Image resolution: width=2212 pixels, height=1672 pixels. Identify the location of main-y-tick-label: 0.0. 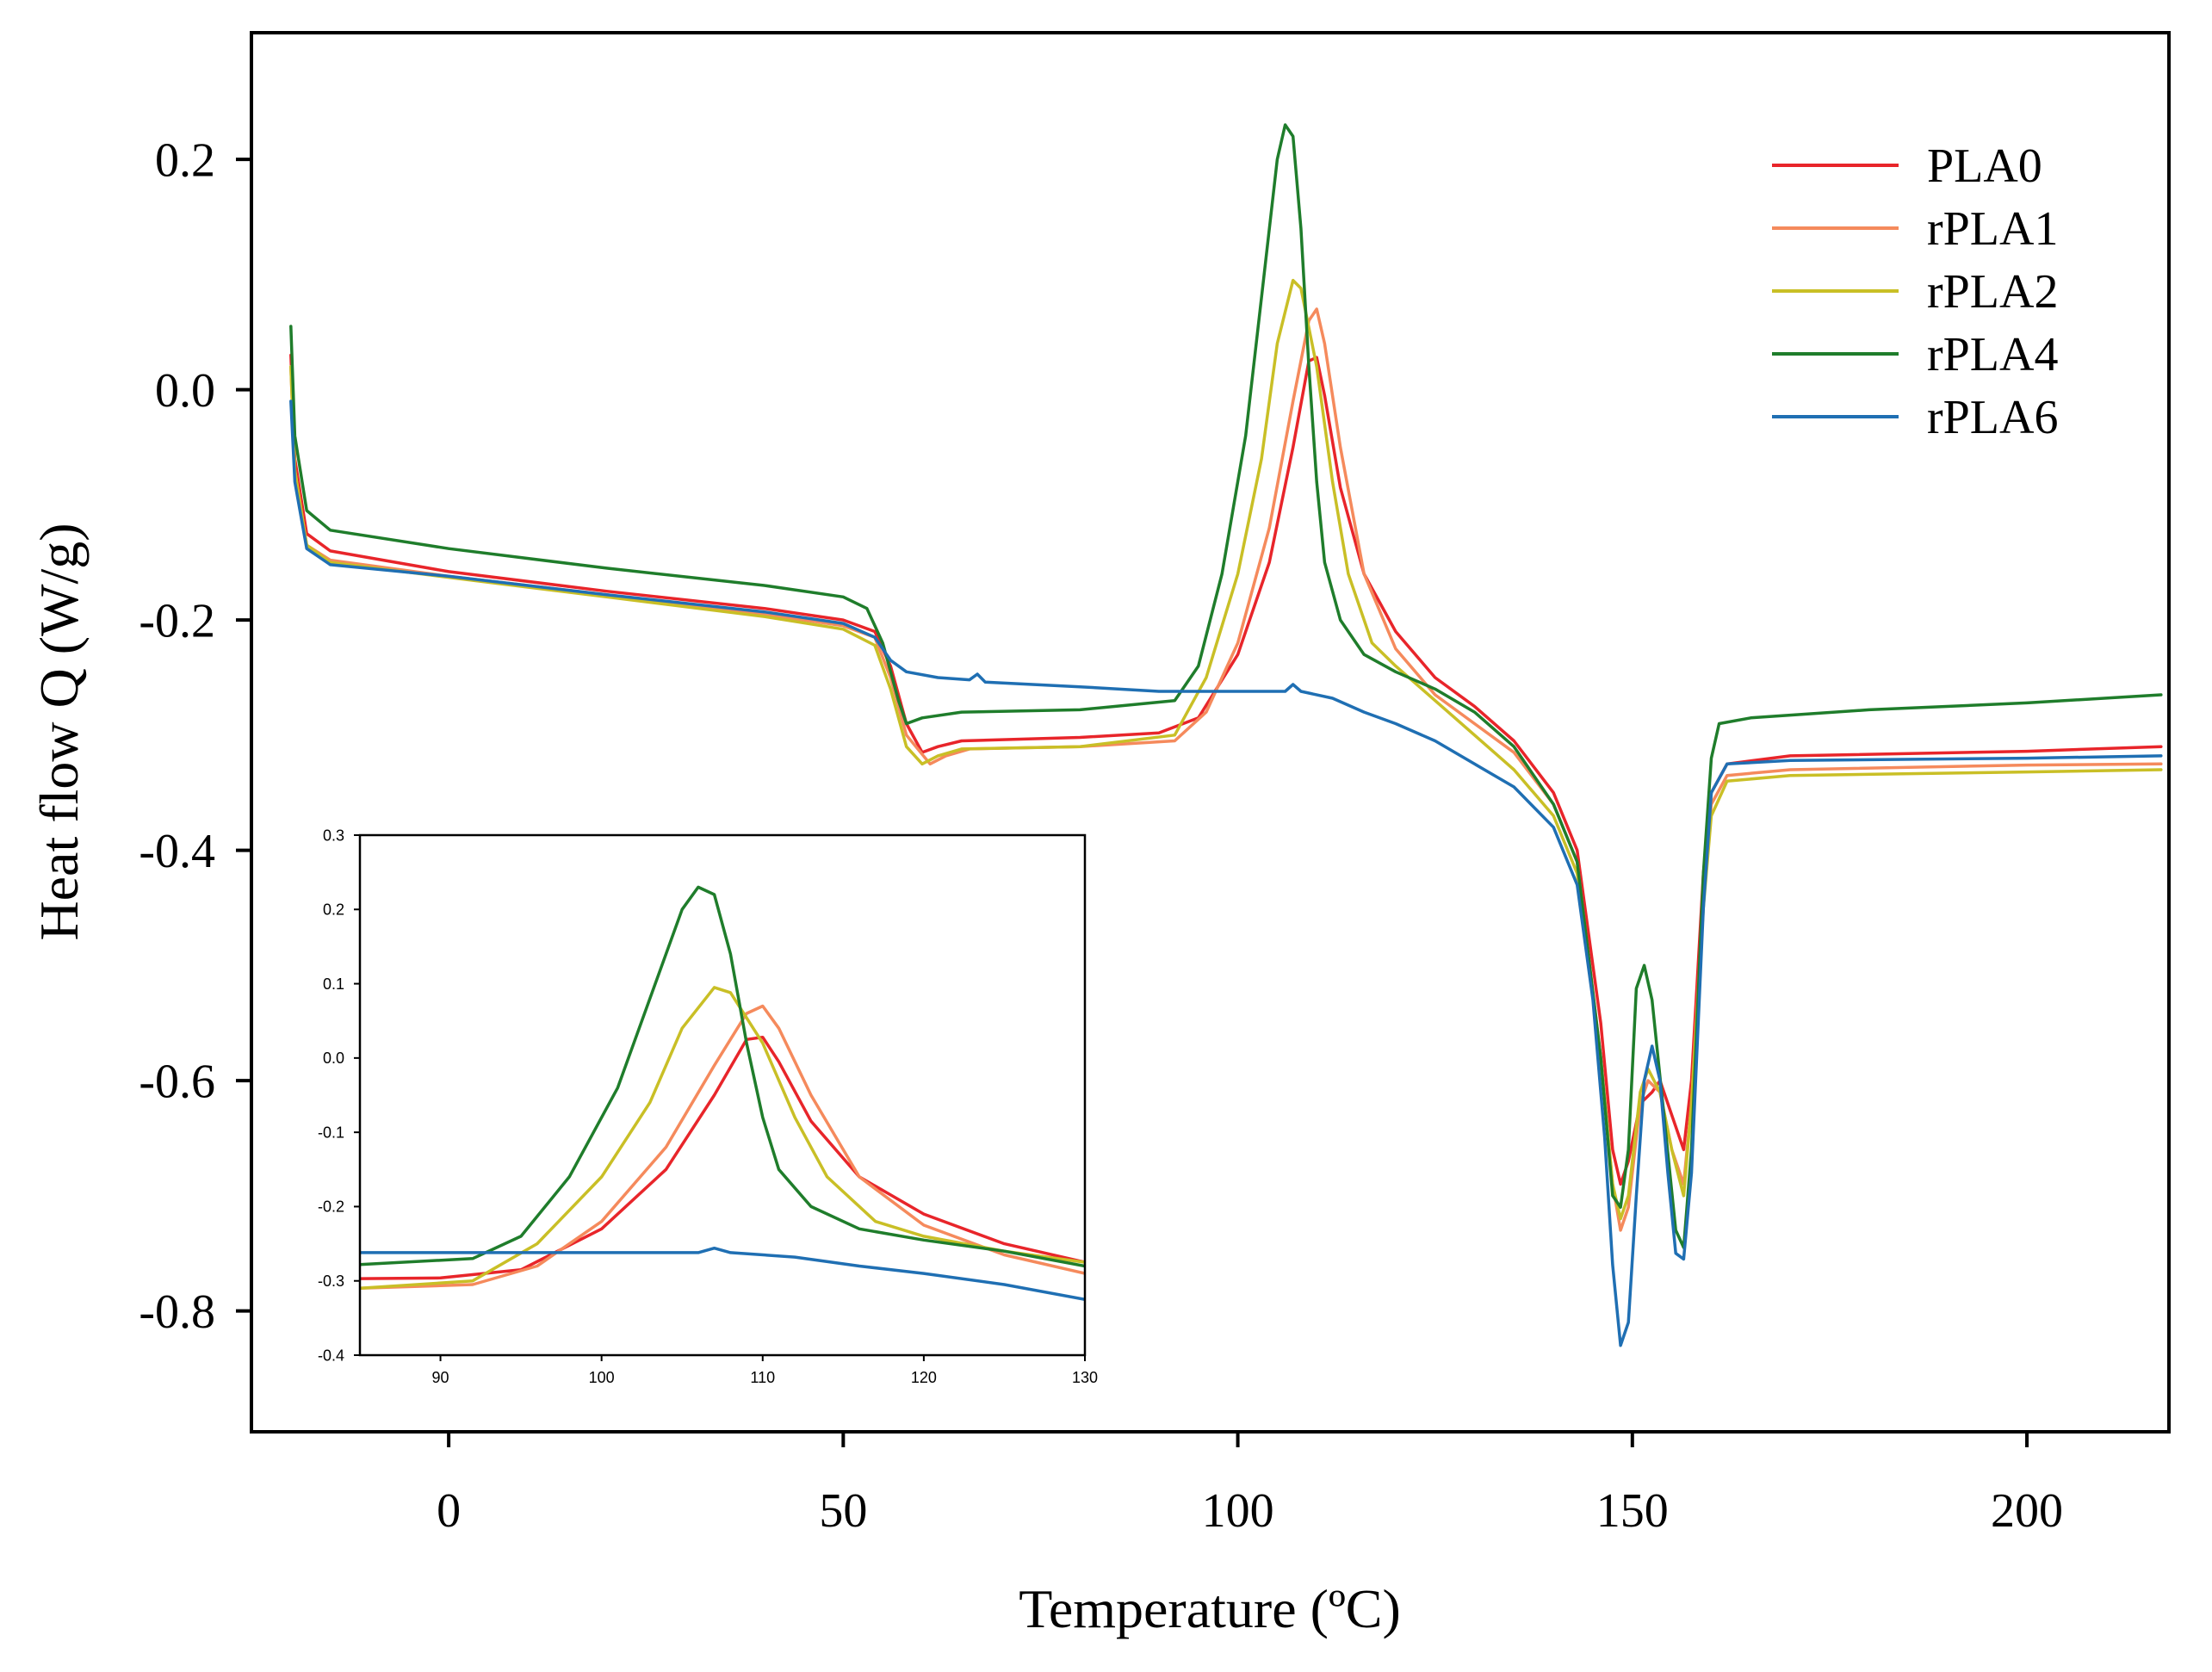
(185, 391).